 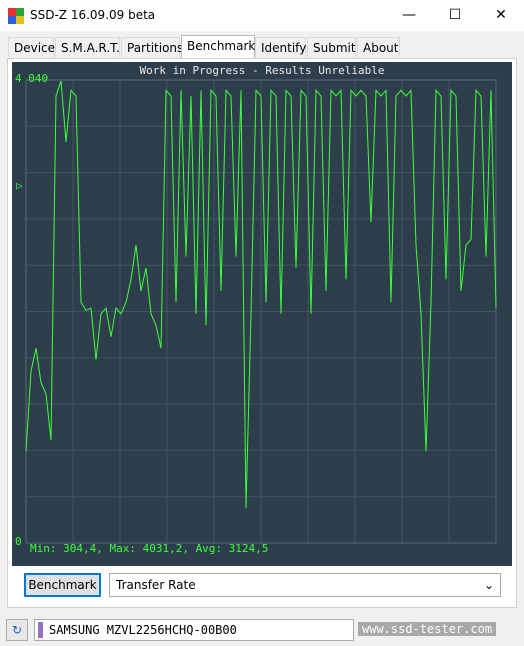 What do you see at coordinates (19, 185) in the screenshot?
I see `avg-marker: ▷` at bounding box center [19, 185].